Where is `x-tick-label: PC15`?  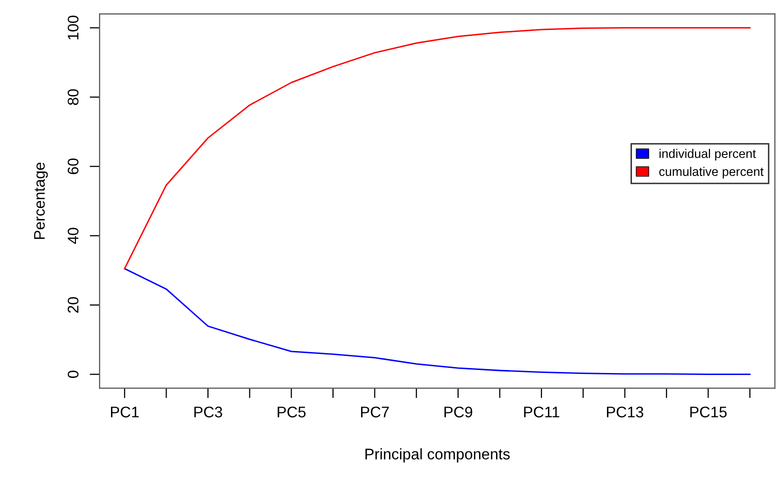
x-tick-label: PC15 is located at coordinates (708, 412).